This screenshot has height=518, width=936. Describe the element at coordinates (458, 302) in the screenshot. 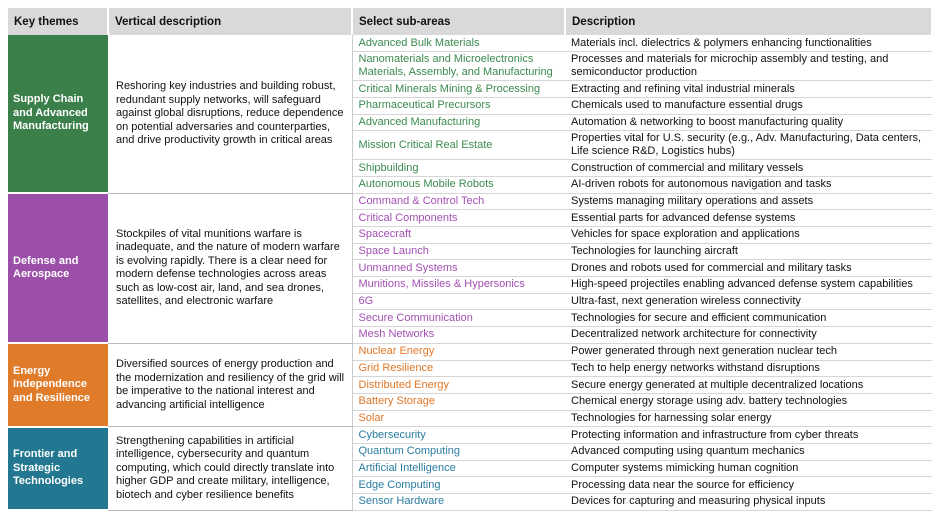

I see `sub-area: 6G` at that location.